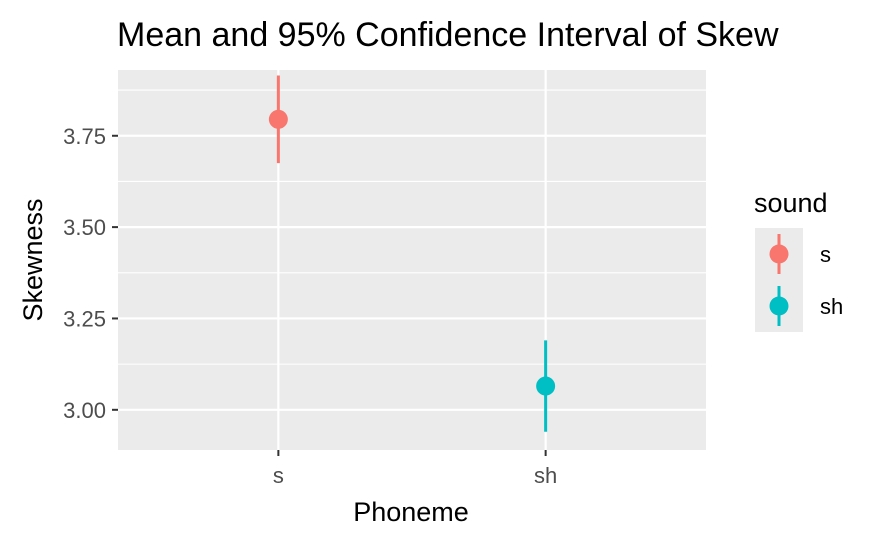 This screenshot has height=543, width=880. Describe the element at coordinates (779, 306) in the screenshot. I see `legend-key-point-sh` at that location.